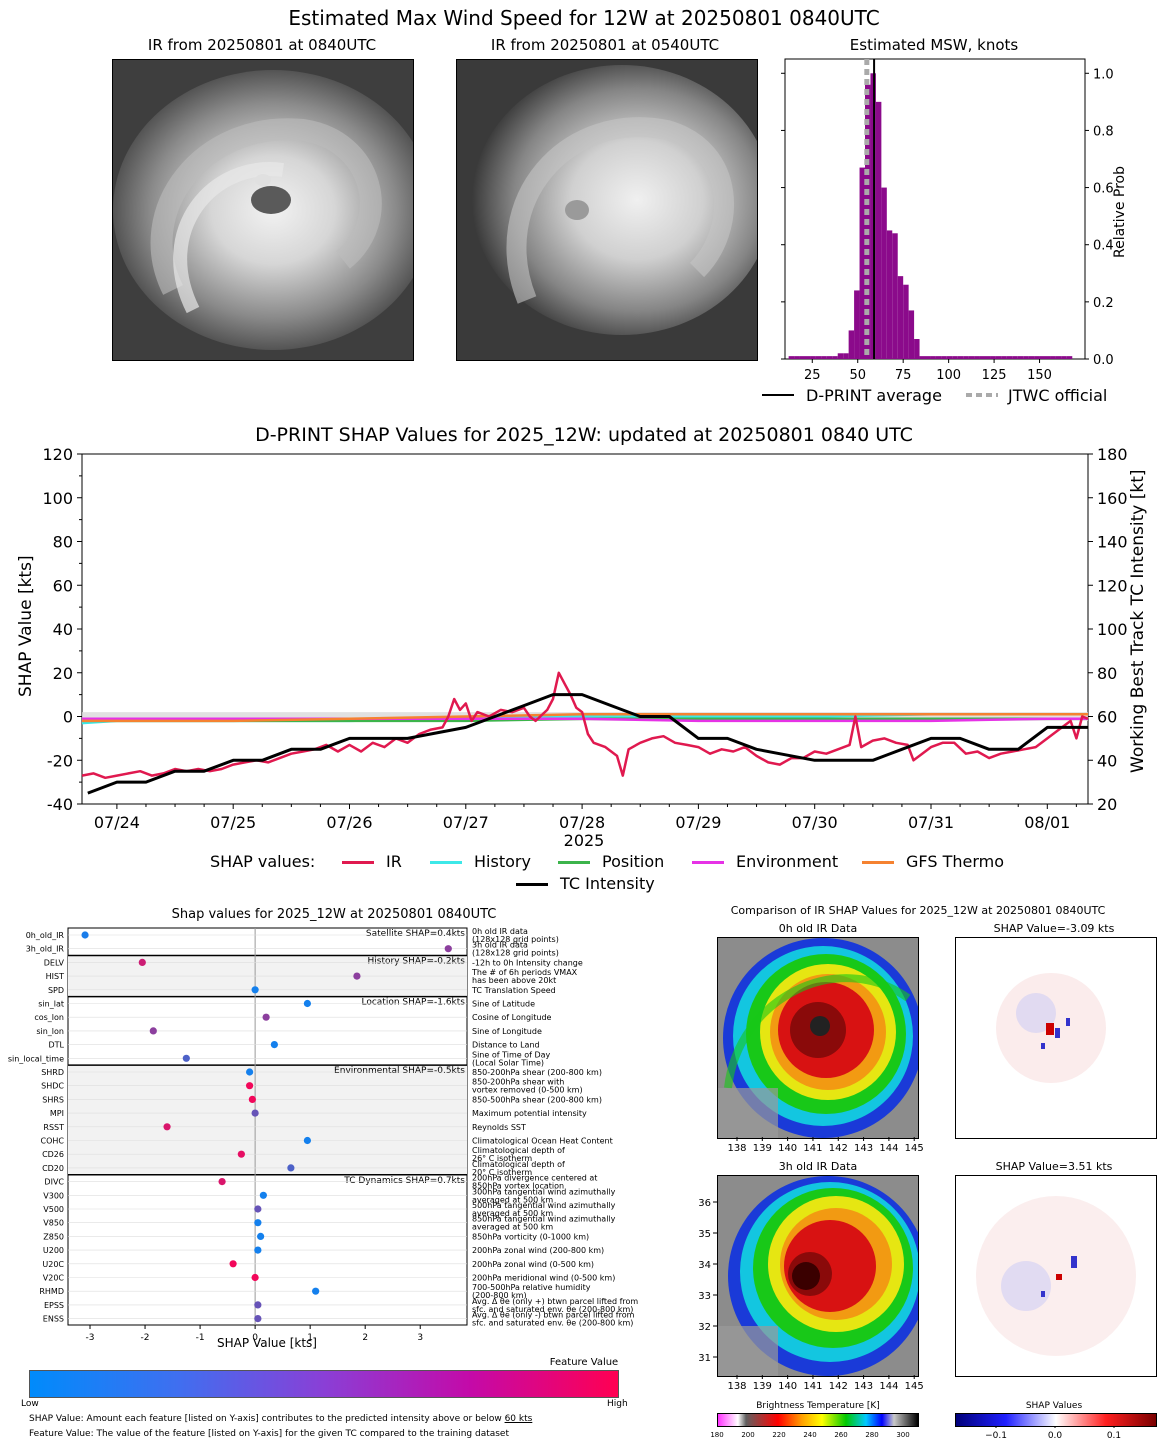  I want to click on ts-y2tick-label: 80, so click(1107, 673).